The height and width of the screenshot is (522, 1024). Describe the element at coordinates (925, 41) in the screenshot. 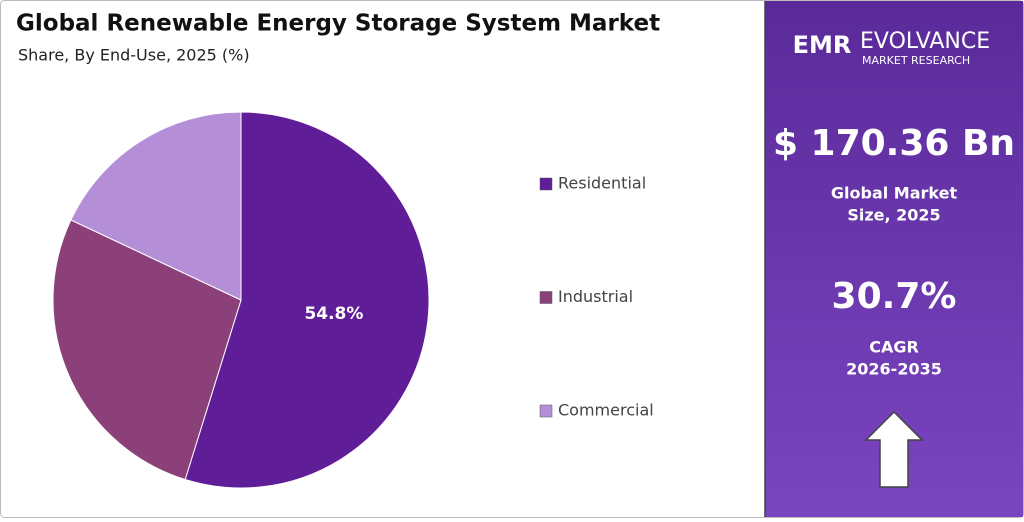

I see `logo-name: EVOLVANCE` at that location.